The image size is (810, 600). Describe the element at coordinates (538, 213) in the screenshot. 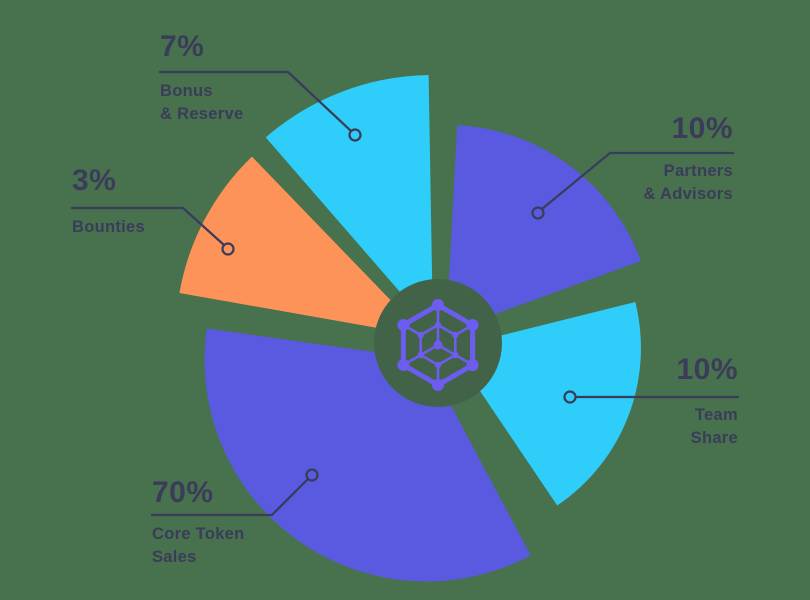

I see `leader-marker-partners-advisors` at that location.